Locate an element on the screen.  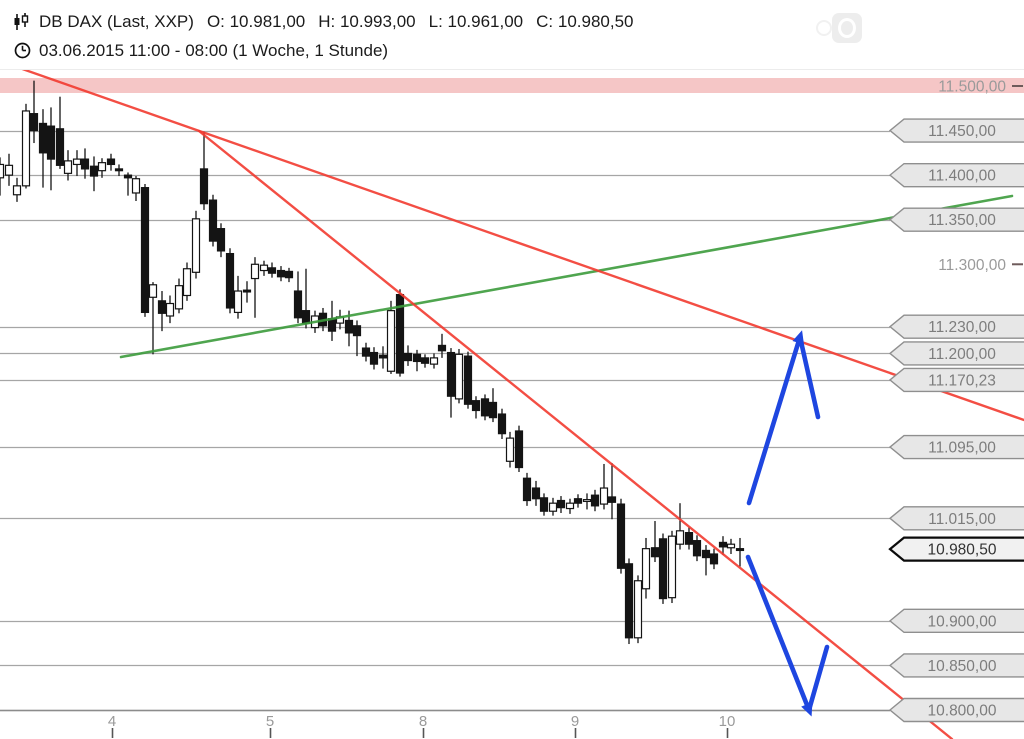
current-price-tag-label: 10.980,50 is located at coordinates (962, 550).